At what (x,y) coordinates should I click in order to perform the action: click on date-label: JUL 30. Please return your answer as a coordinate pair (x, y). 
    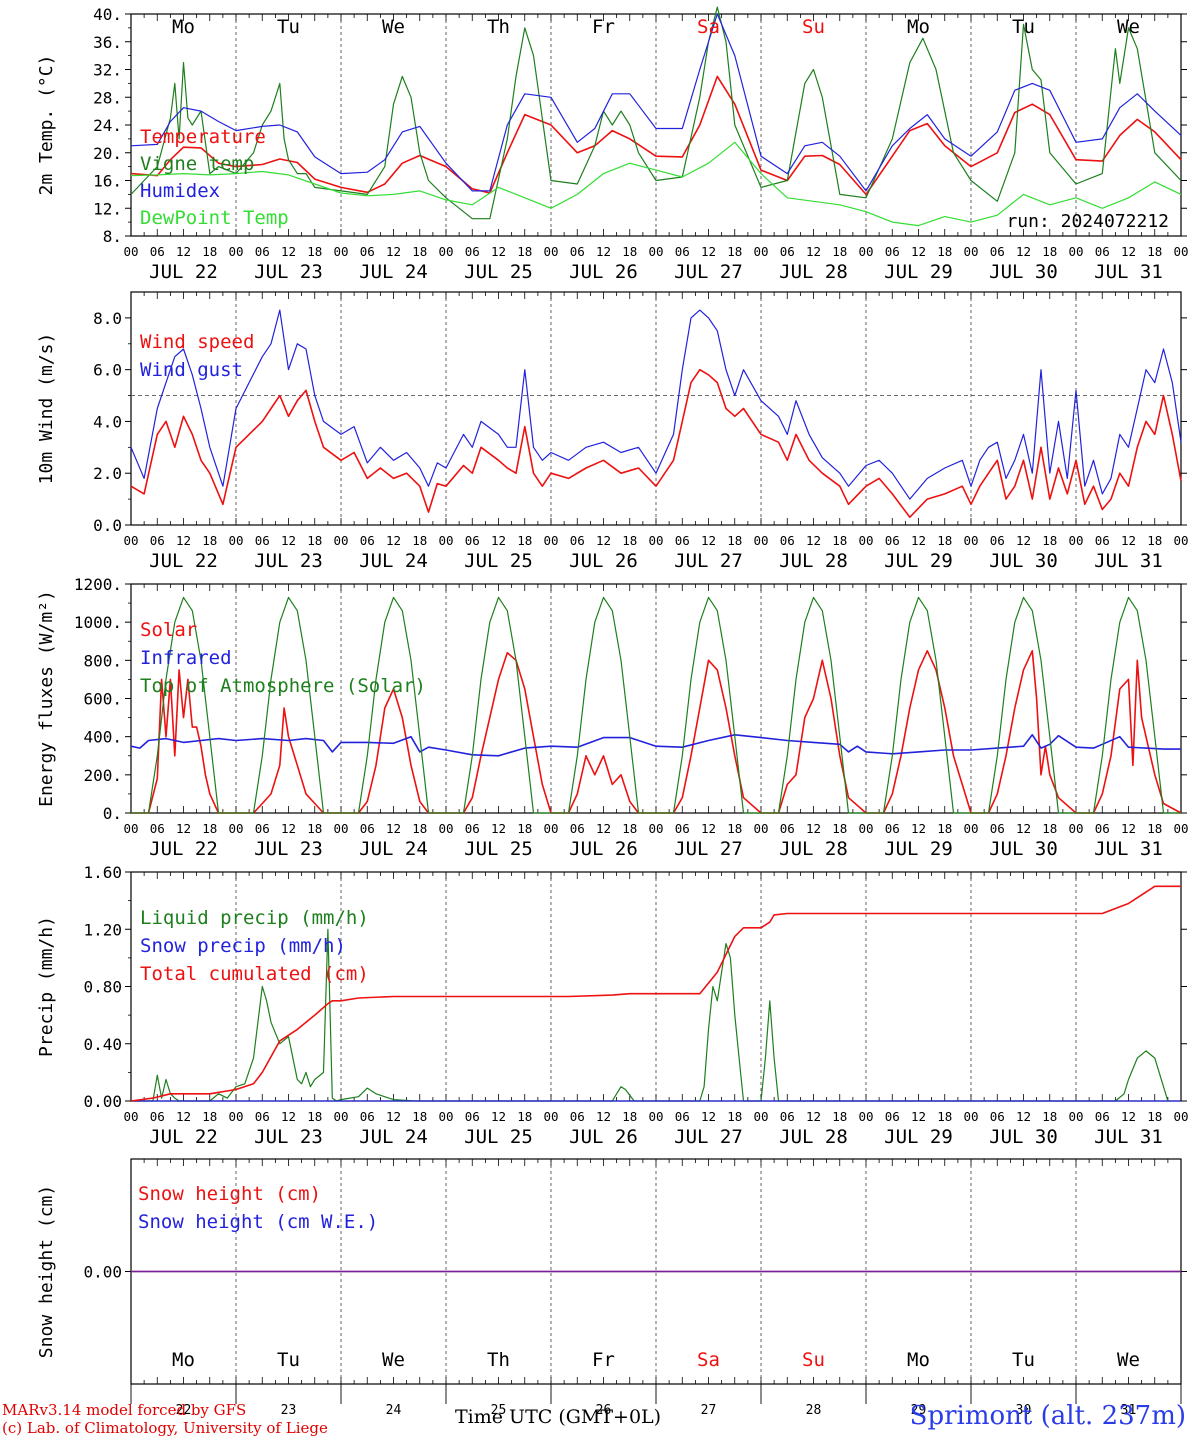
    Looking at the image, I should click on (1023, 1137).